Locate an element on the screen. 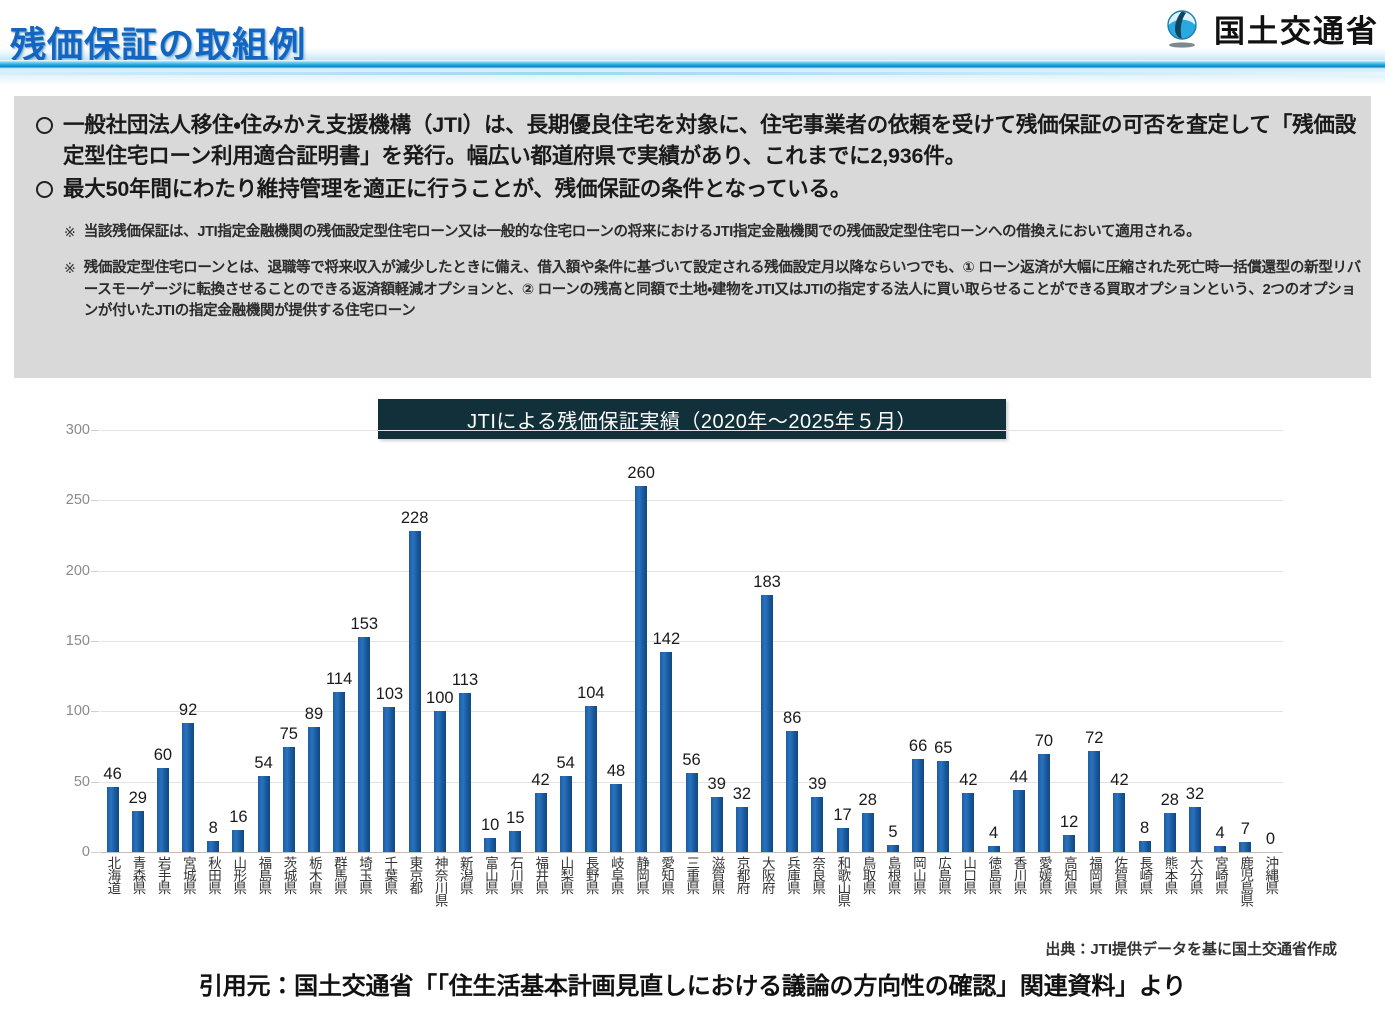  bar: 142 is located at coordinates (666, 741).